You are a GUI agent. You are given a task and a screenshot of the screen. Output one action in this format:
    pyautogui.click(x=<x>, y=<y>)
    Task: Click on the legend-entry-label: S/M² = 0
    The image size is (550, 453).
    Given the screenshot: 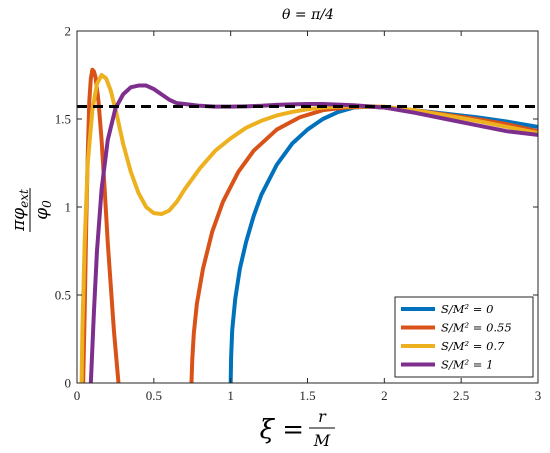 What is the action you would take?
    pyautogui.click(x=467, y=309)
    